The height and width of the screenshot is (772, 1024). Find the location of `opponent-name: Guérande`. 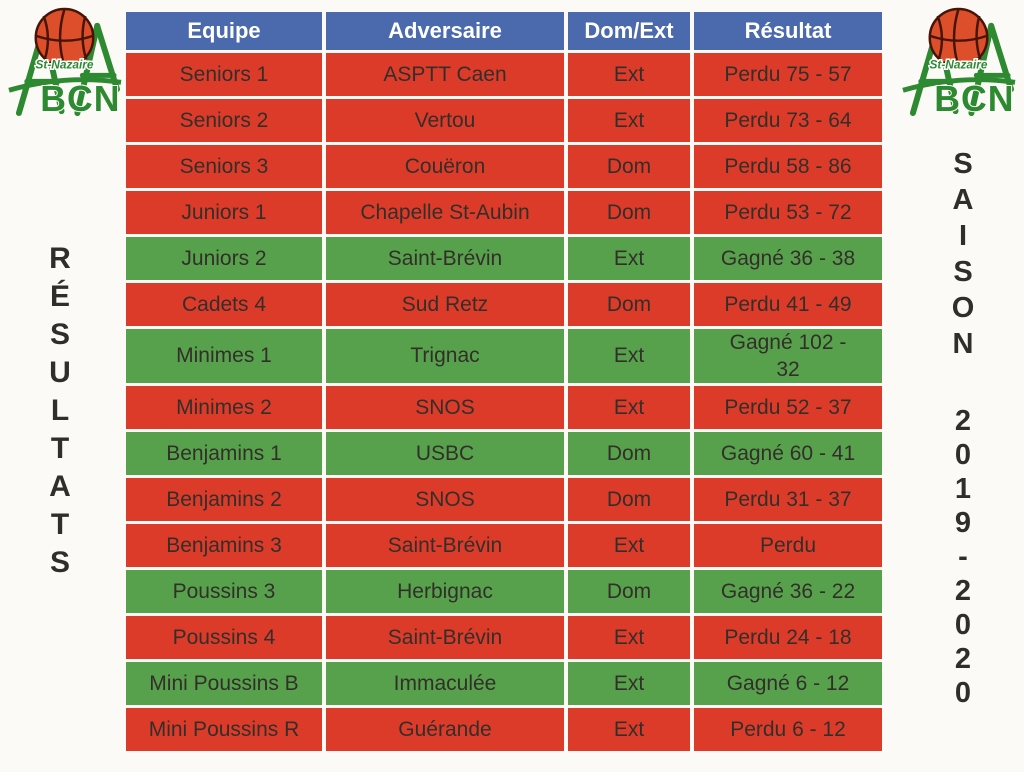

opponent-name: Guérande is located at coordinates (445, 729).